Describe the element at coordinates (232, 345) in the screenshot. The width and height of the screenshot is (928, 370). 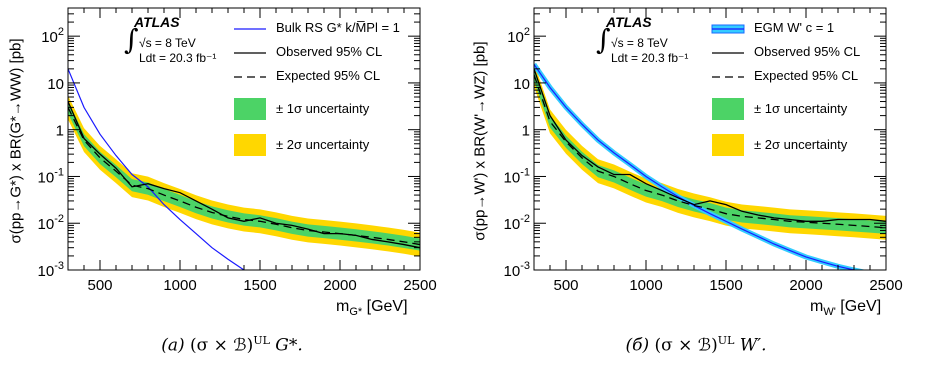
I see `figure-caption: (a) (σ × ℬ)UL G*.` at that location.